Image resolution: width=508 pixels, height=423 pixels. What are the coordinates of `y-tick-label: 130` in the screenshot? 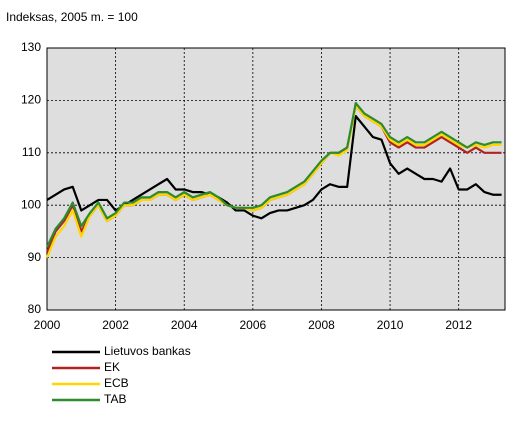 It's located at (31, 47).